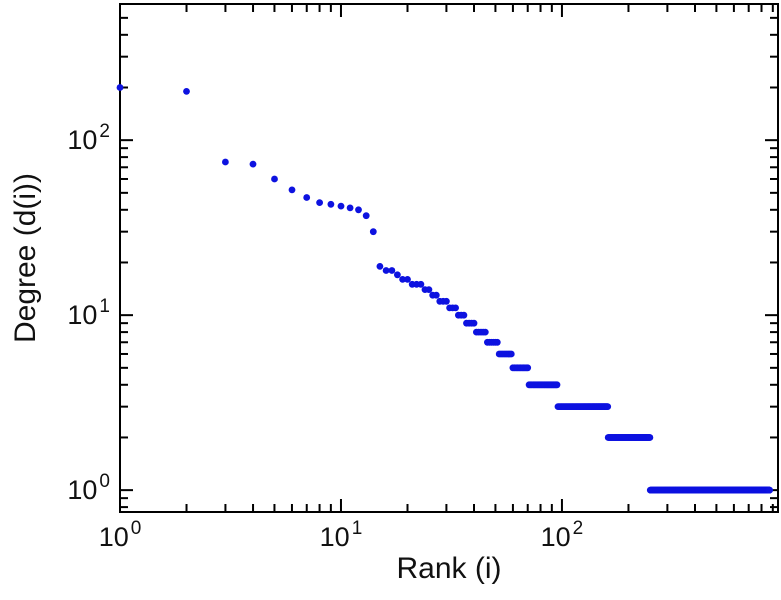 The width and height of the screenshot is (781, 600). What do you see at coordinates (341, 535) in the screenshot?
I see `x-tick-label: 10 1` at bounding box center [341, 535].